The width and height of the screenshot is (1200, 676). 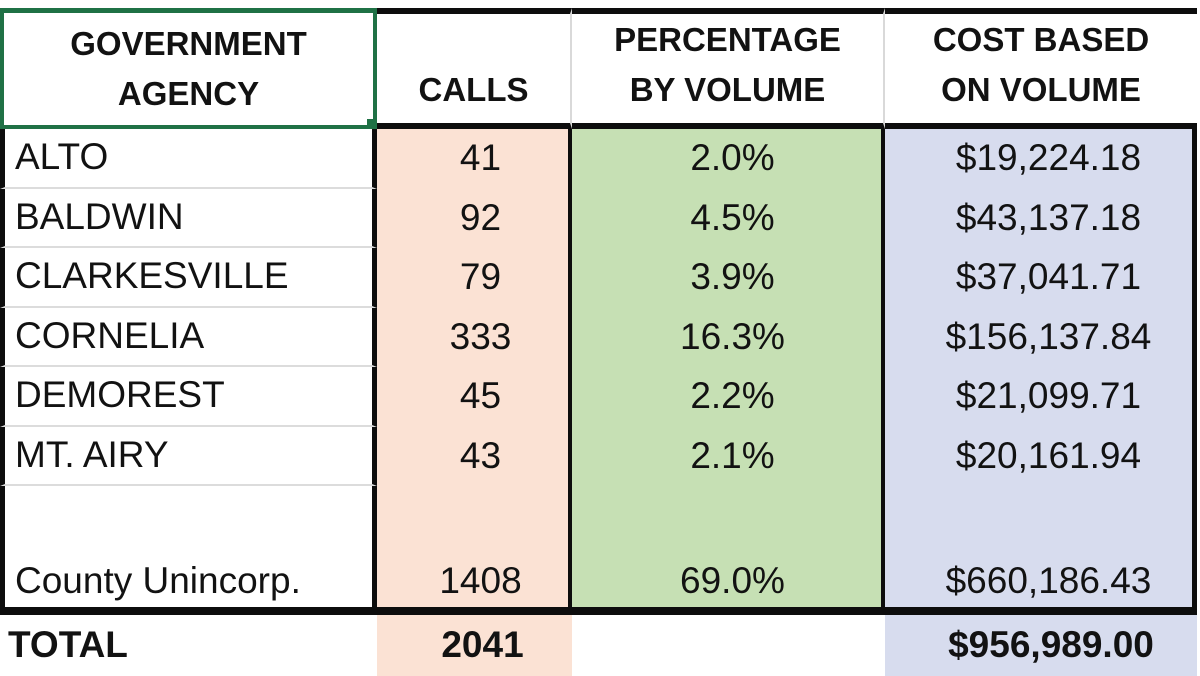 I want to click on cell-agency-alto: ALTO, so click(x=188, y=159).